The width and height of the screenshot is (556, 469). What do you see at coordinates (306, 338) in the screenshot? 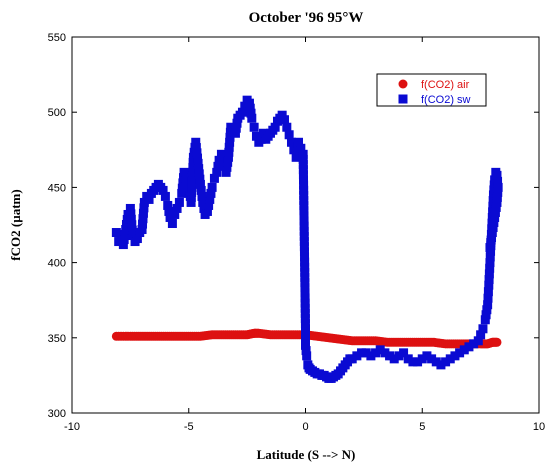
I see `series-fco2-air` at bounding box center [306, 338].